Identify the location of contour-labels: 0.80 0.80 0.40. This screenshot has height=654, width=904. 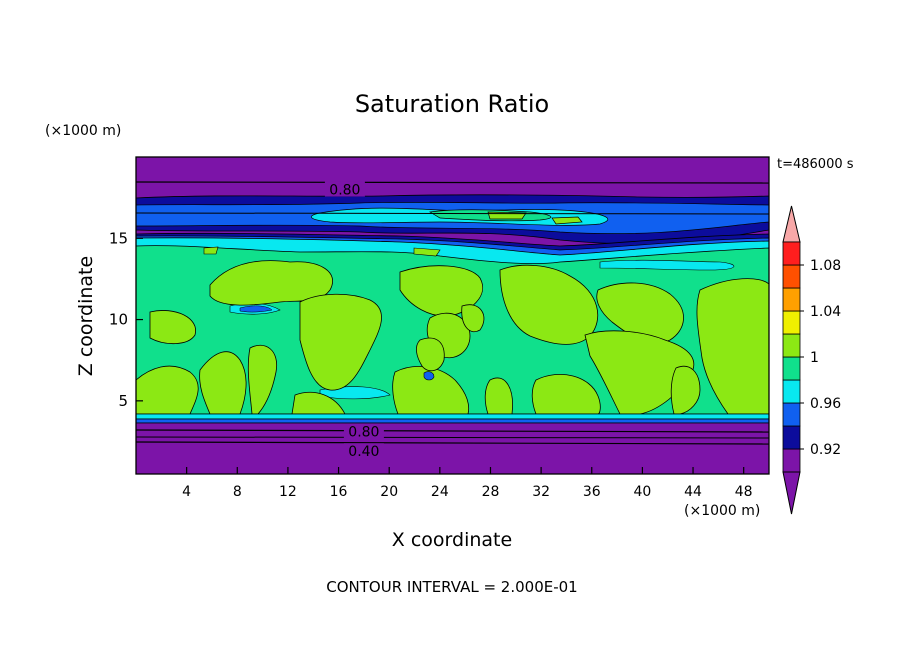
(354, 320).